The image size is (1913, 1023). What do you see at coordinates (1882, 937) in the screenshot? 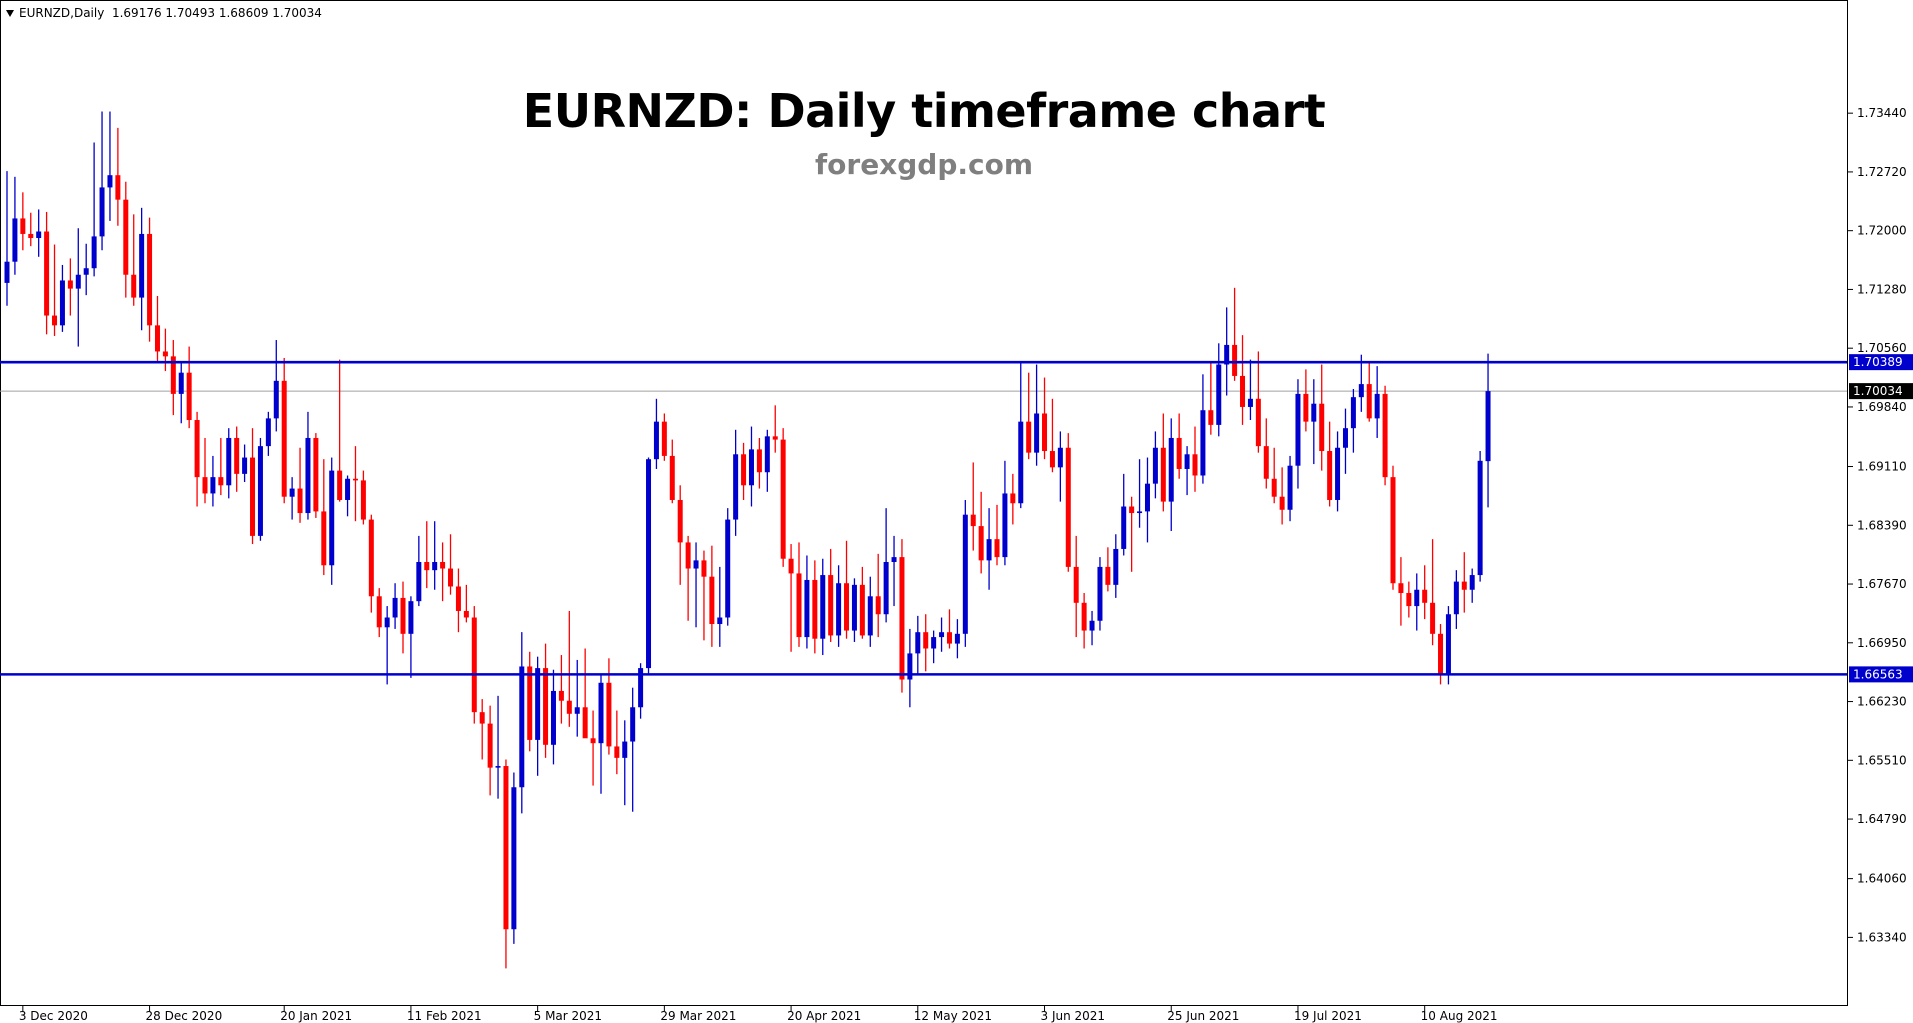
I see `price-tick-label: 1.63340` at bounding box center [1882, 937].